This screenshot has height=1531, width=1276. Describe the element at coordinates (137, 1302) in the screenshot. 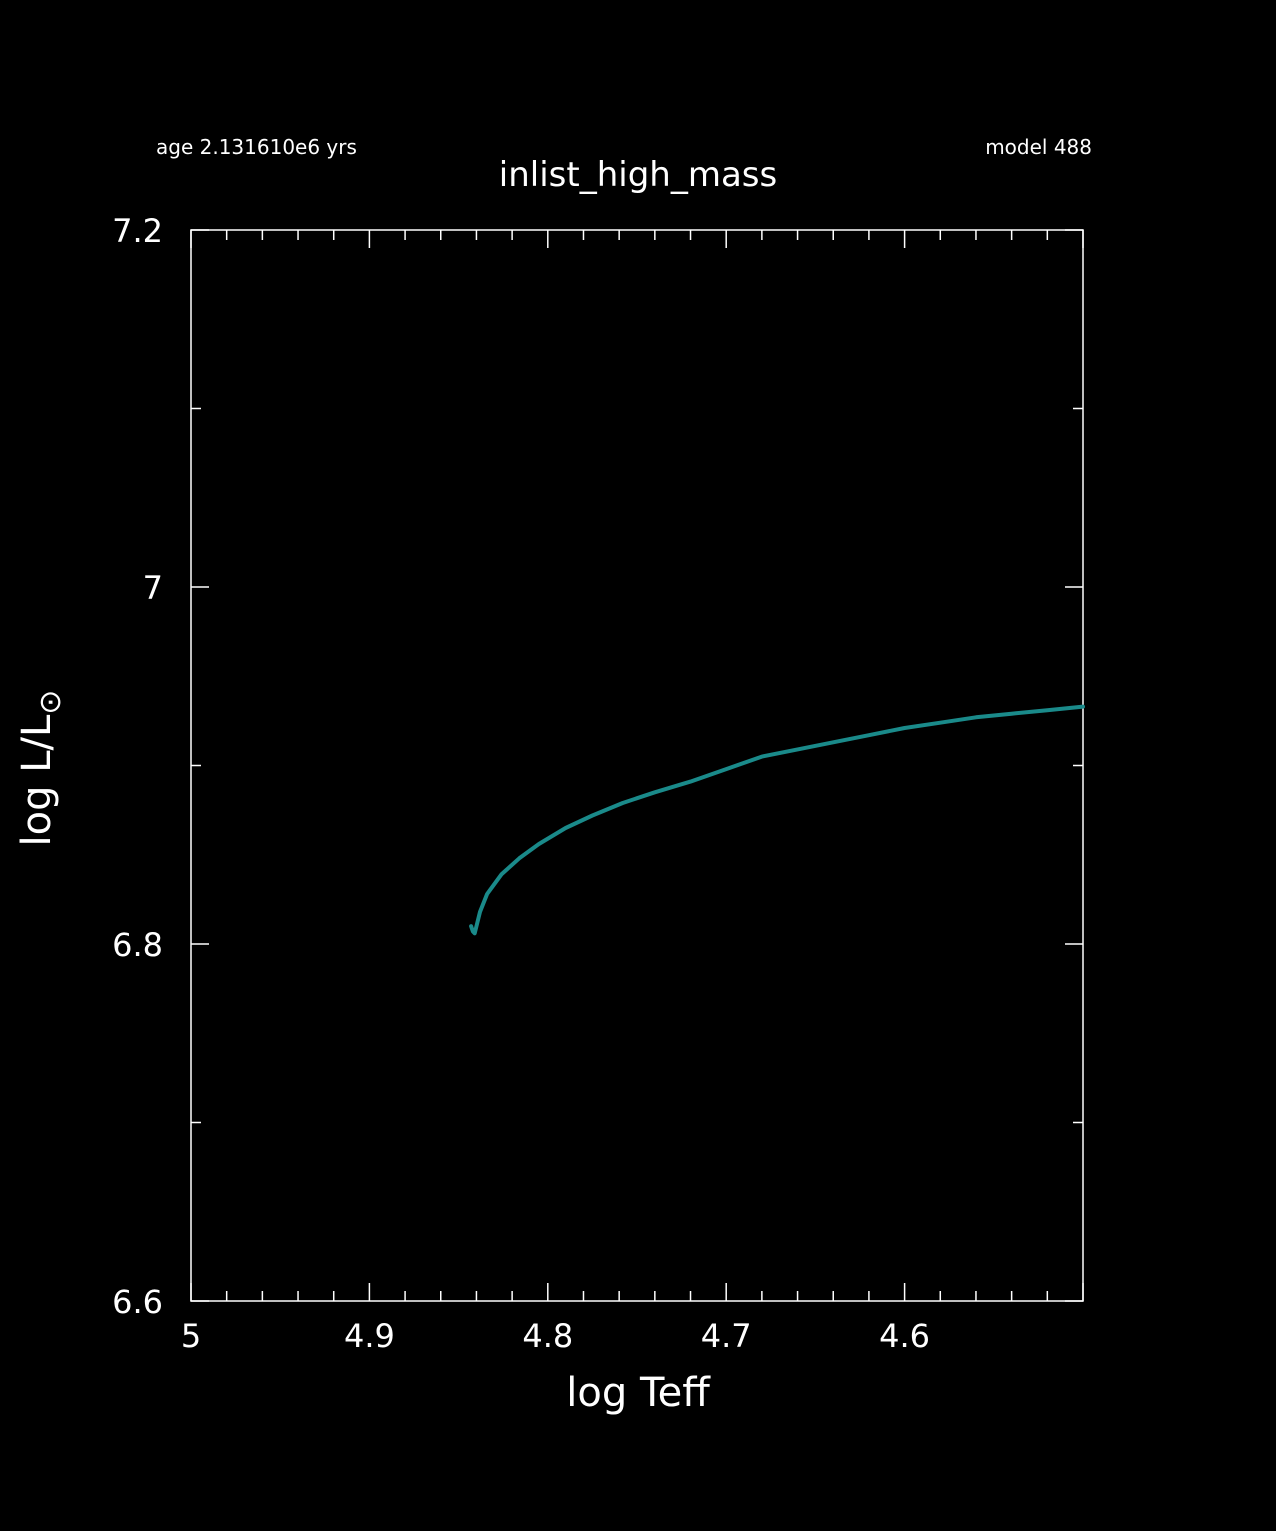

I see `y-tick-label: 6.6` at that location.